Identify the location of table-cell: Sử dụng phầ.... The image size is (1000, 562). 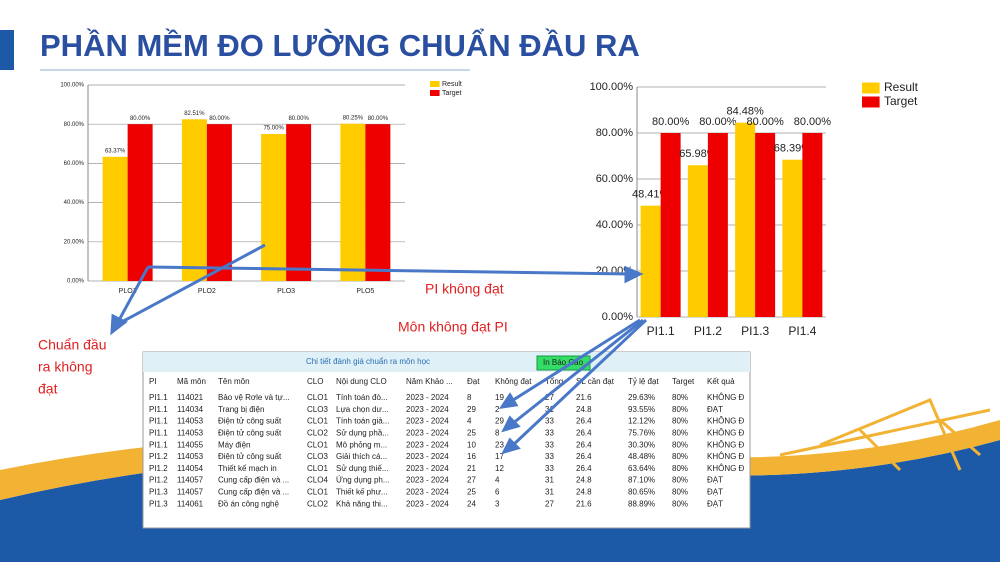
(362, 433).